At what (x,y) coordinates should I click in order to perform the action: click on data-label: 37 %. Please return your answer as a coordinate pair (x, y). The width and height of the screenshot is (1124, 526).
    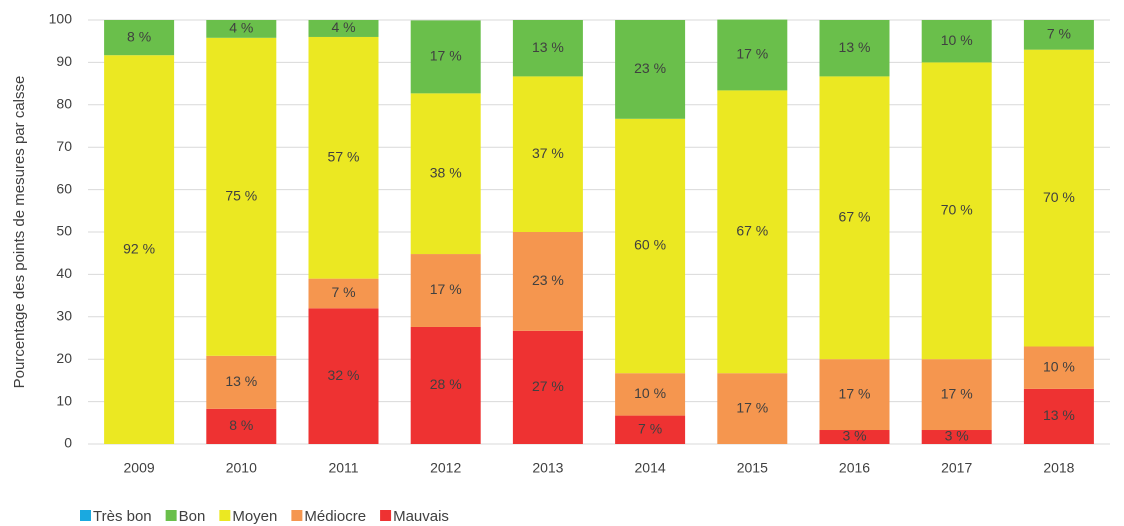
    Looking at the image, I should click on (548, 153).